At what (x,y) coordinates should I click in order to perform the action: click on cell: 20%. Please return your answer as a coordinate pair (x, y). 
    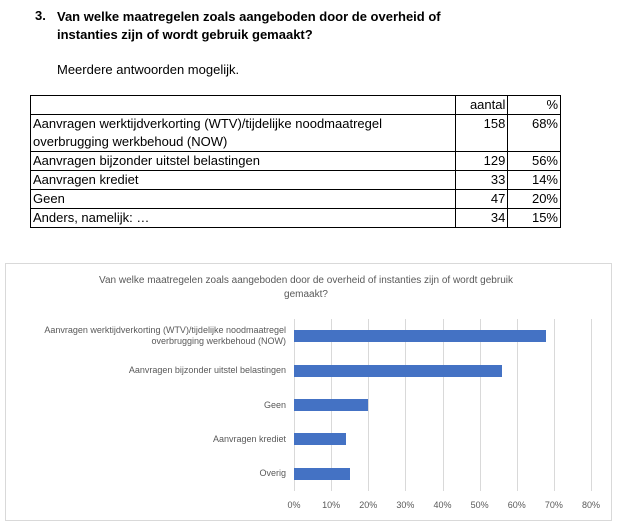
    Looking at the image, I should click on (534, 199).